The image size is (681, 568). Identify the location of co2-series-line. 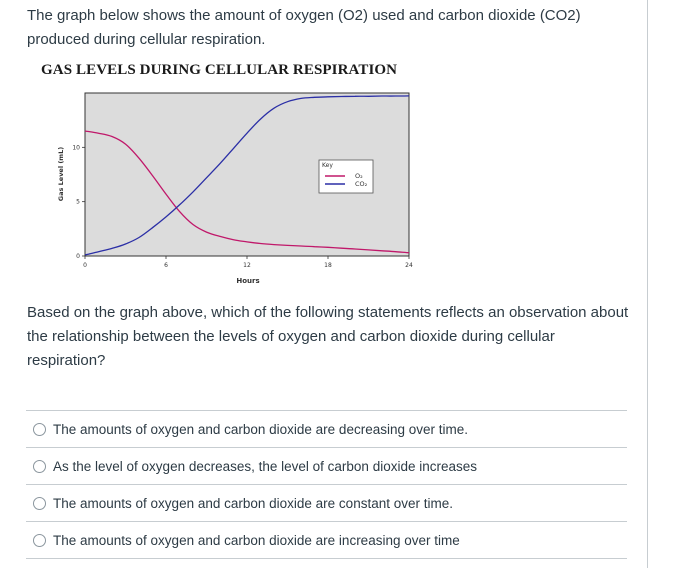
(247, 175).